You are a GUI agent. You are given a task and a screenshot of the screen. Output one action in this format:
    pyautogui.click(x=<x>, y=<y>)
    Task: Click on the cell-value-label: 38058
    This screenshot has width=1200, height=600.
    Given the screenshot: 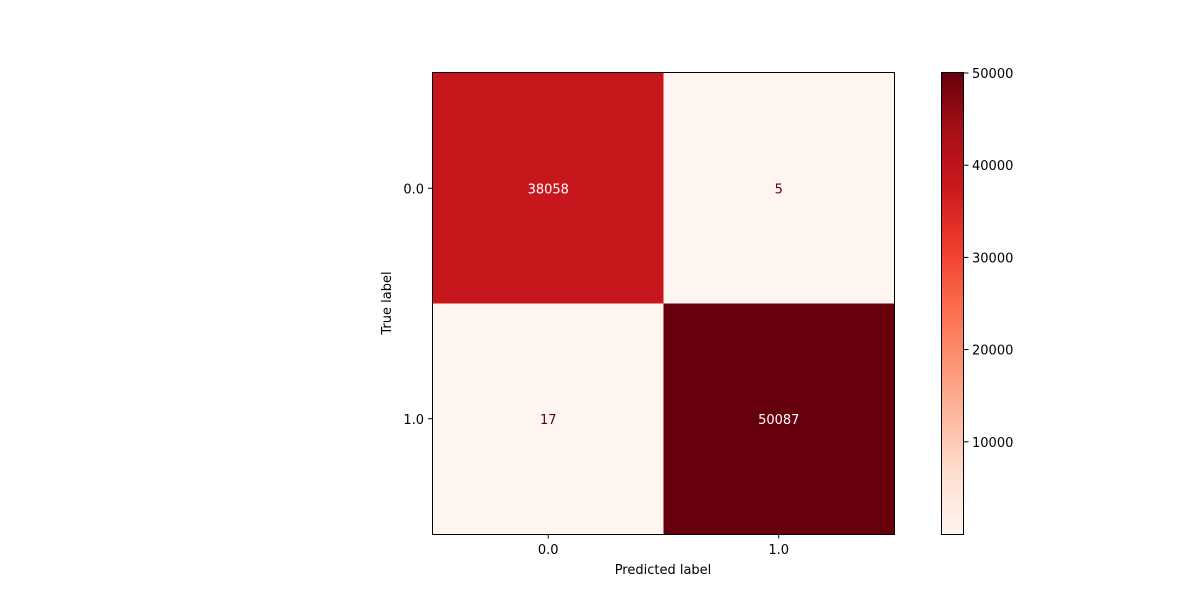 What is the action you would take?
    pyautogui.click(x=548, y=189)
    